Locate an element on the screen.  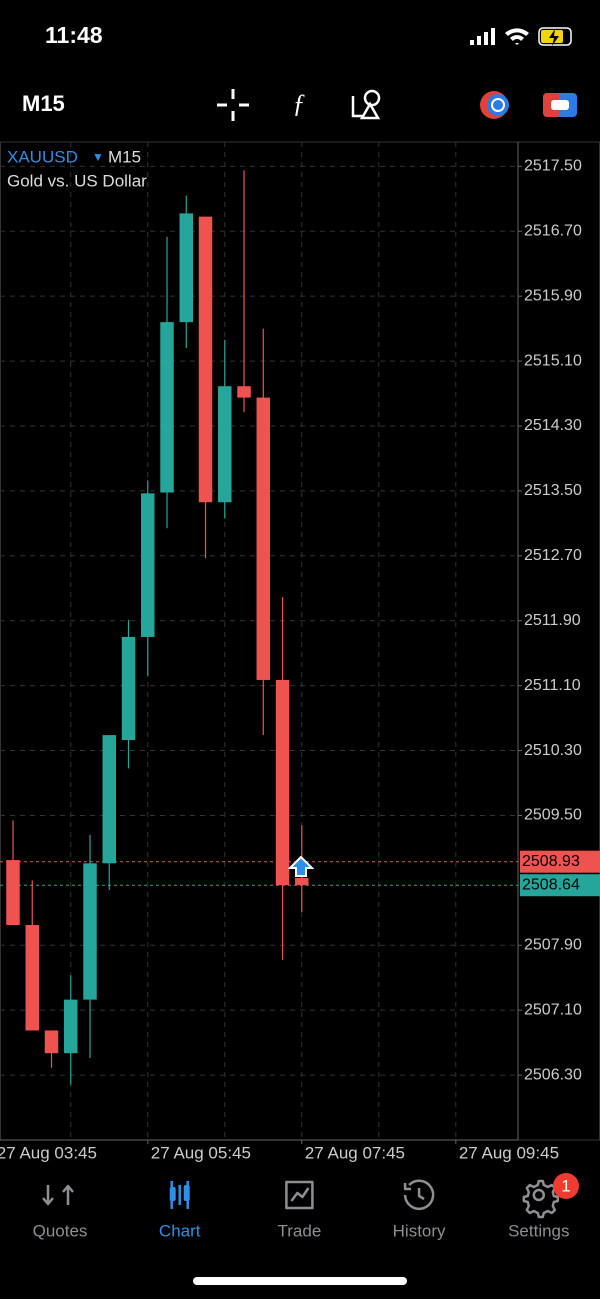
y-tick-label: 2506.30 is located at coordinates (553, 1074).